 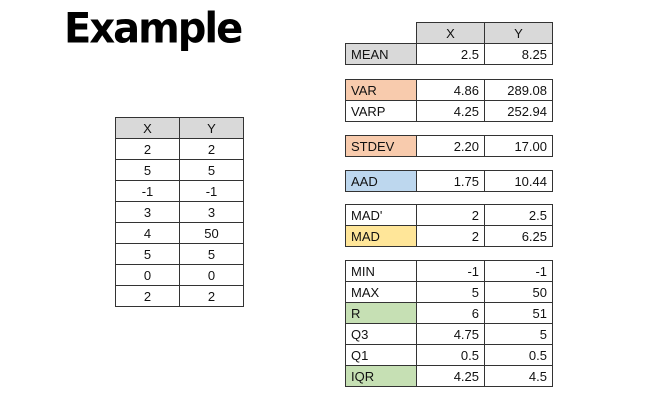 What do you see at coordinates (518, 334) in the screenshot?
I see `stat-value-y: 5` at bounding box center [518, 334].